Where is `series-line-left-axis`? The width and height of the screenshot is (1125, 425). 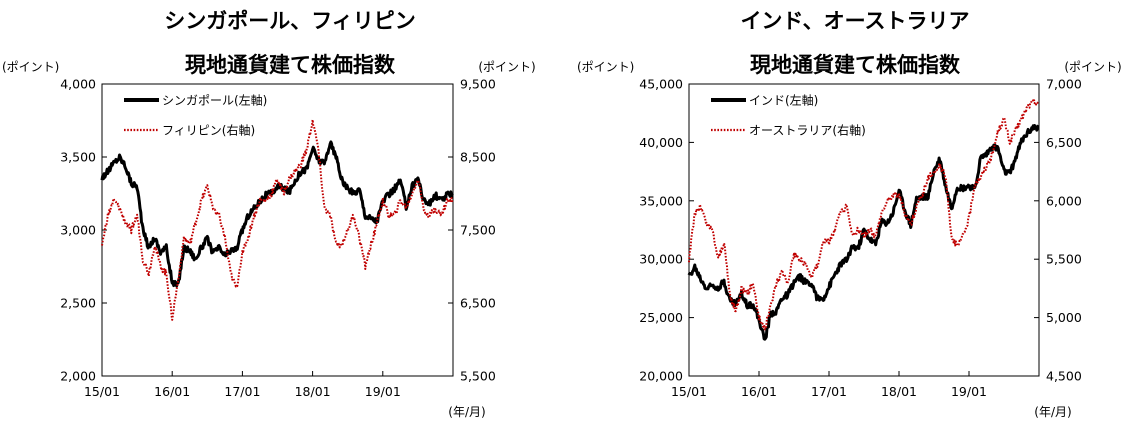 series-line-left-axis is located at coordinates (277, 214).